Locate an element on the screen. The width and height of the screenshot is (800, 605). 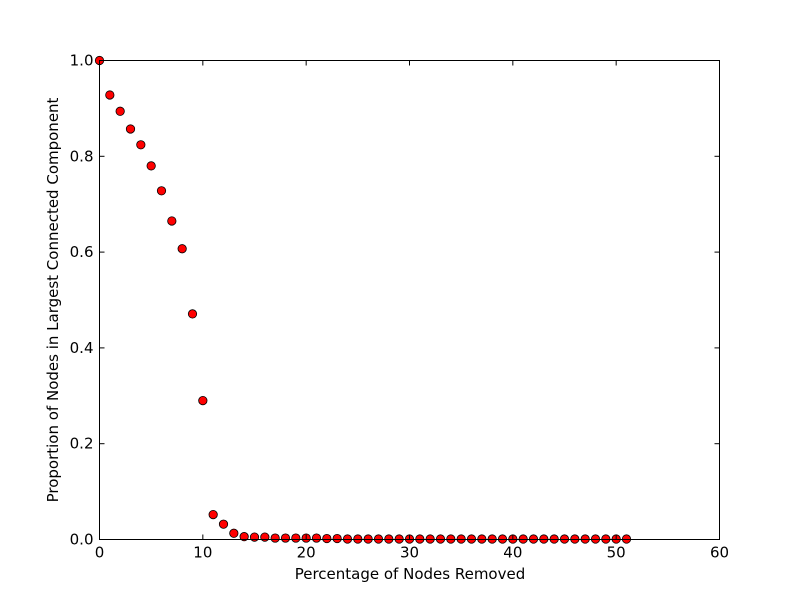
x-tick-label: 50 is located at coordinates (616, 553).